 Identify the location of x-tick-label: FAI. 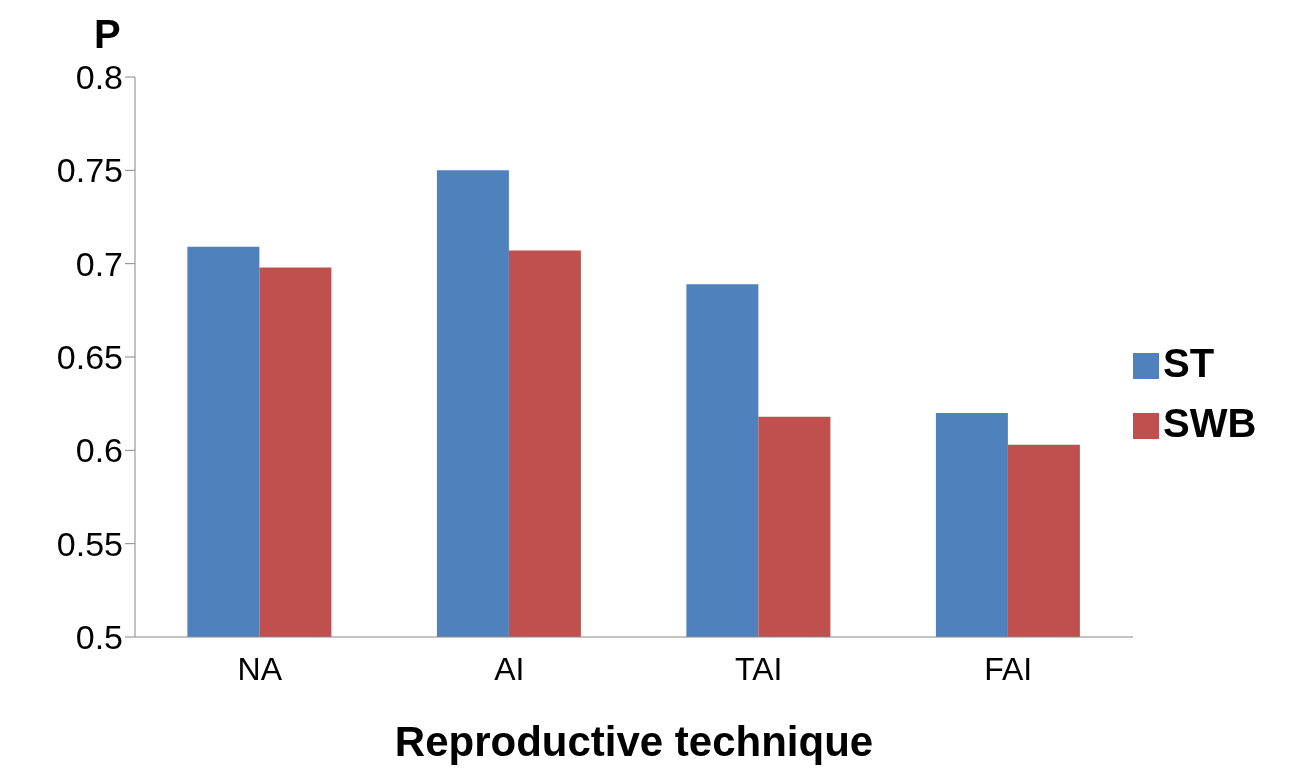
(1008, 668).